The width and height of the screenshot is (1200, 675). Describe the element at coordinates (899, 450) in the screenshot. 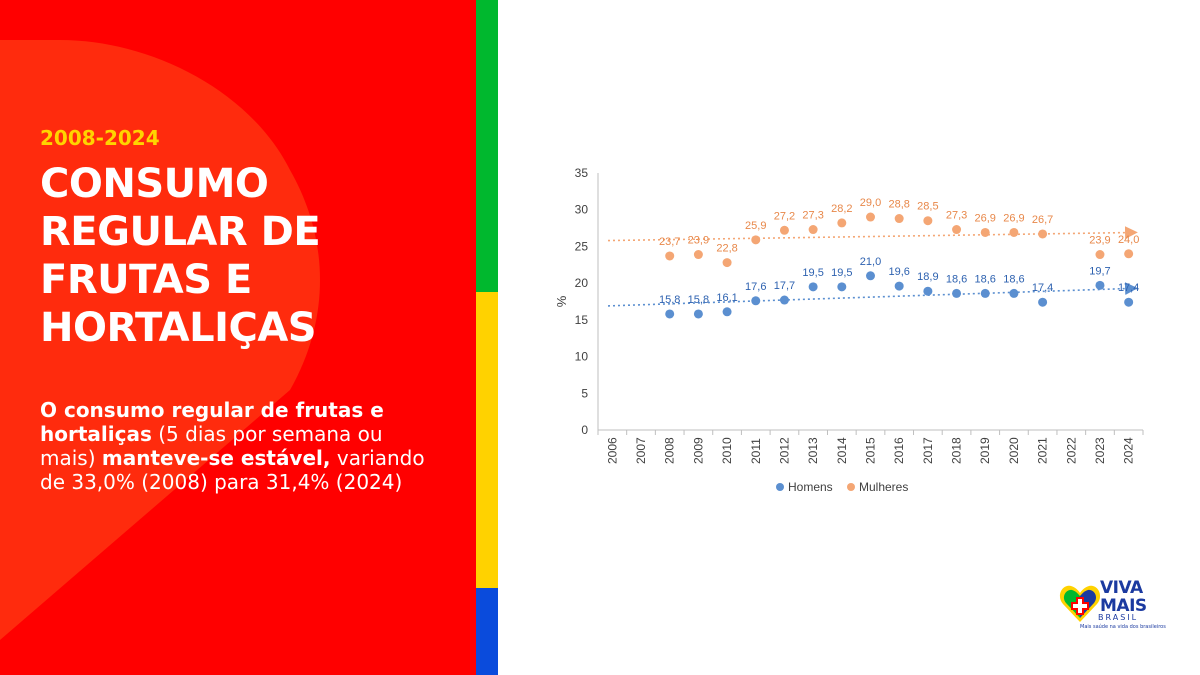

I see `x-tick-label: 2016` at that location.